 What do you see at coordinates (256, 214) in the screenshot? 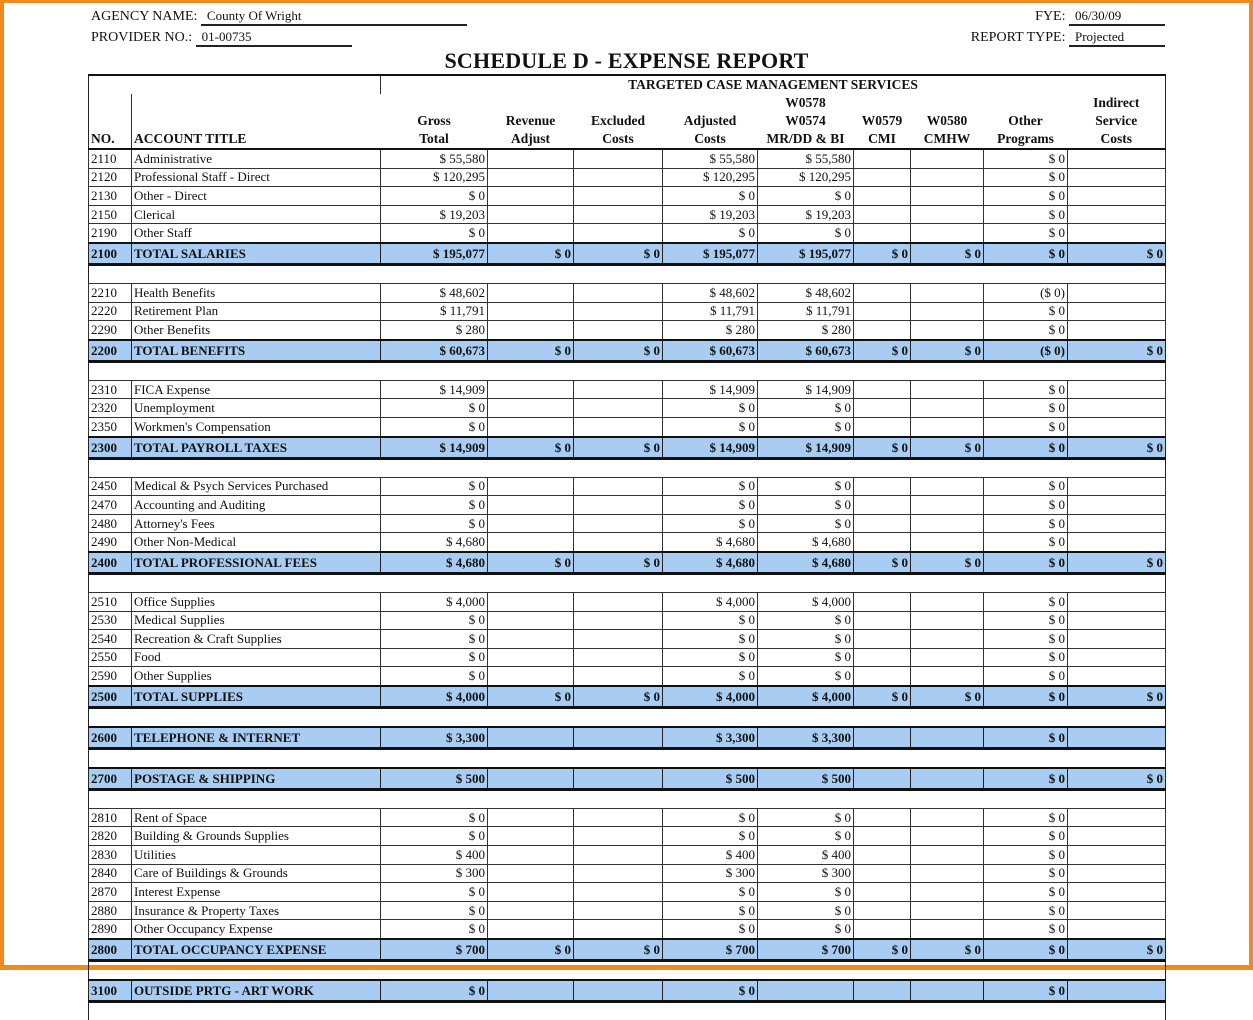
I see `cell-title: Clerical` at bounding box center [256, 214].